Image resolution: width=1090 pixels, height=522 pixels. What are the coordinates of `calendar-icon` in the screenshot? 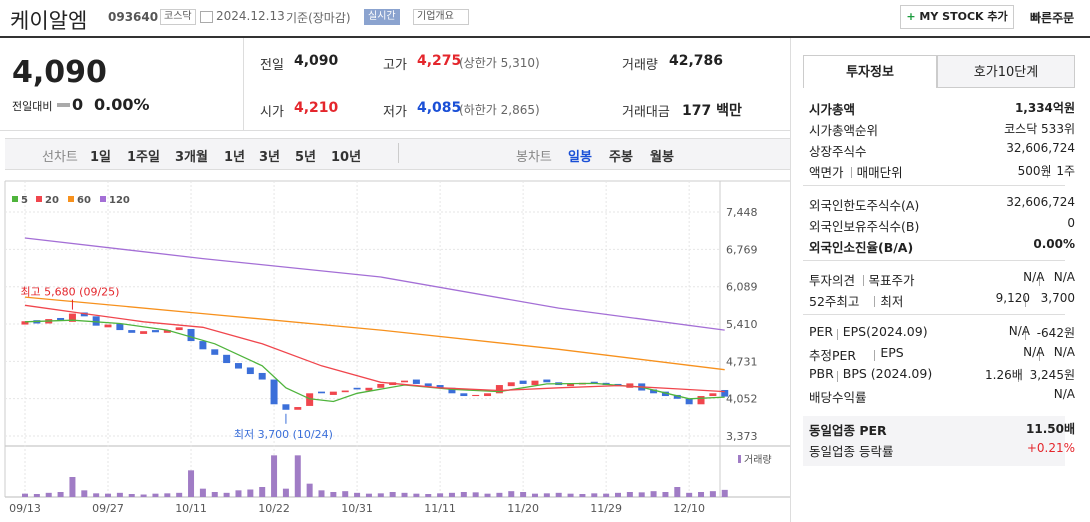 It's located at (206, 17).